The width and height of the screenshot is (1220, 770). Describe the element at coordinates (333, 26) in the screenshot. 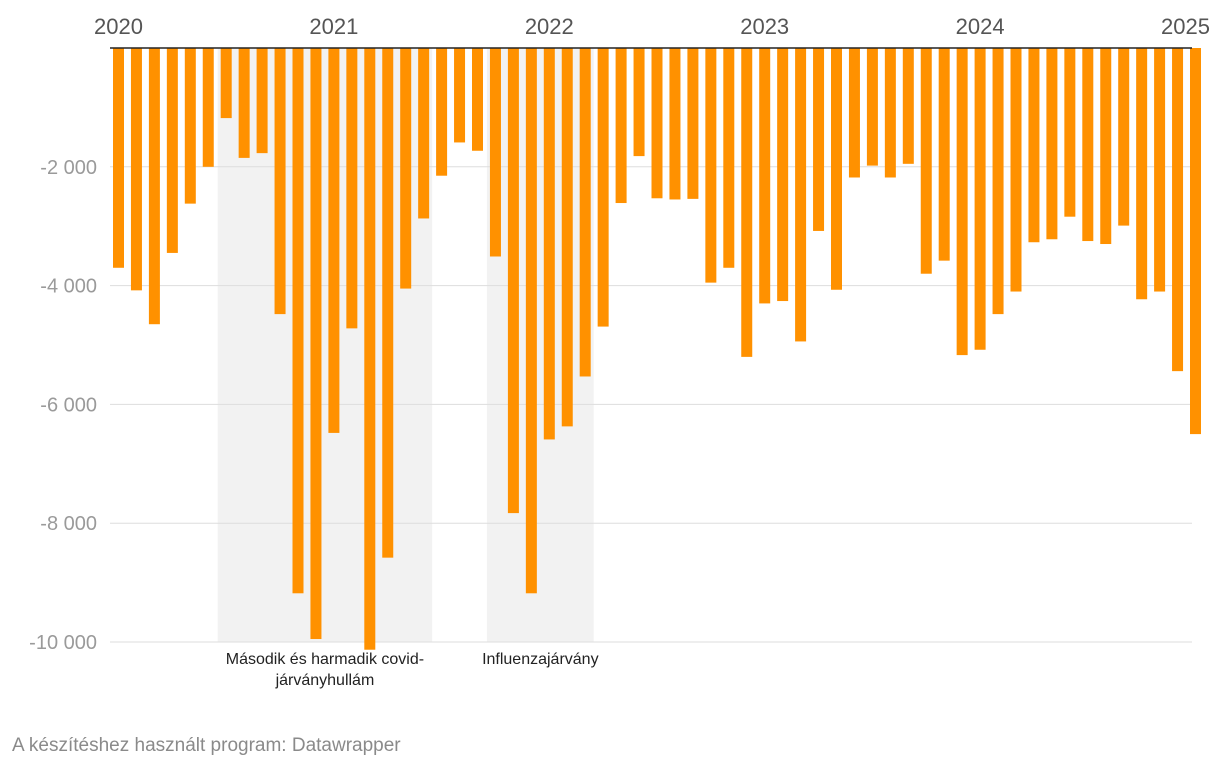

I see `x-tick-label: 2021` at that location.